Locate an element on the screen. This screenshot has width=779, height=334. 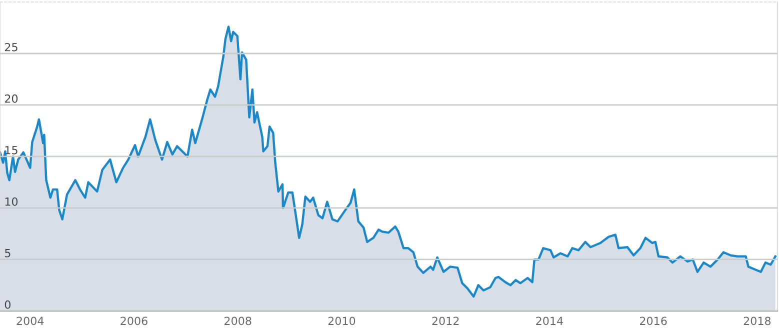
x-tick-label: 2018 is located at coordinates (757, 321).